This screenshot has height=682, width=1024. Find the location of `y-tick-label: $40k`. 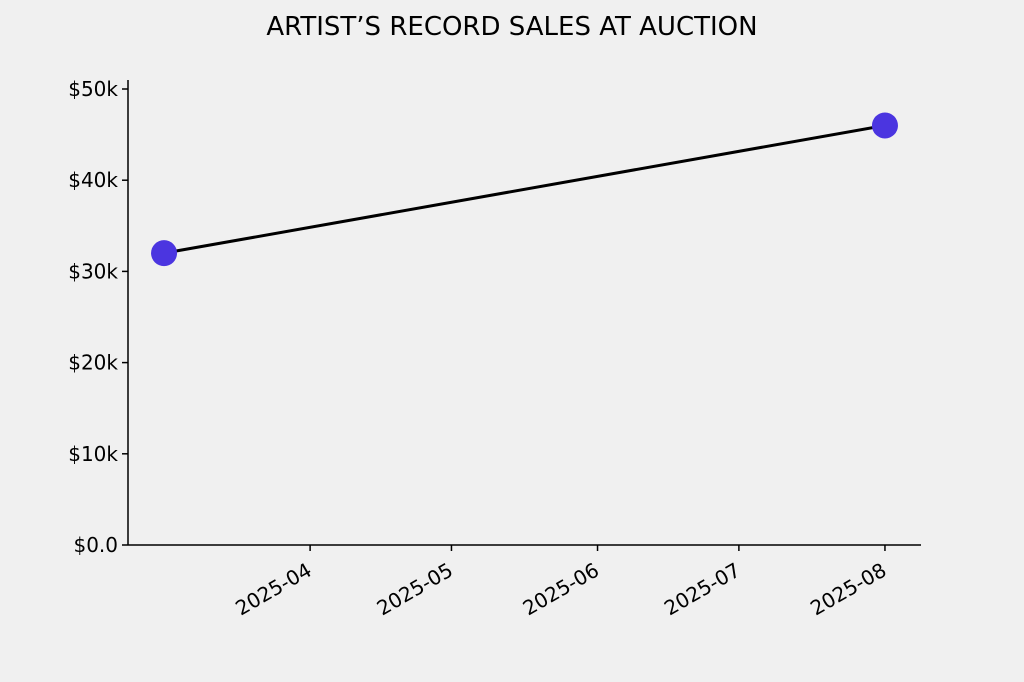

y-tick-label: $40k is located at coordinates (93, 180).